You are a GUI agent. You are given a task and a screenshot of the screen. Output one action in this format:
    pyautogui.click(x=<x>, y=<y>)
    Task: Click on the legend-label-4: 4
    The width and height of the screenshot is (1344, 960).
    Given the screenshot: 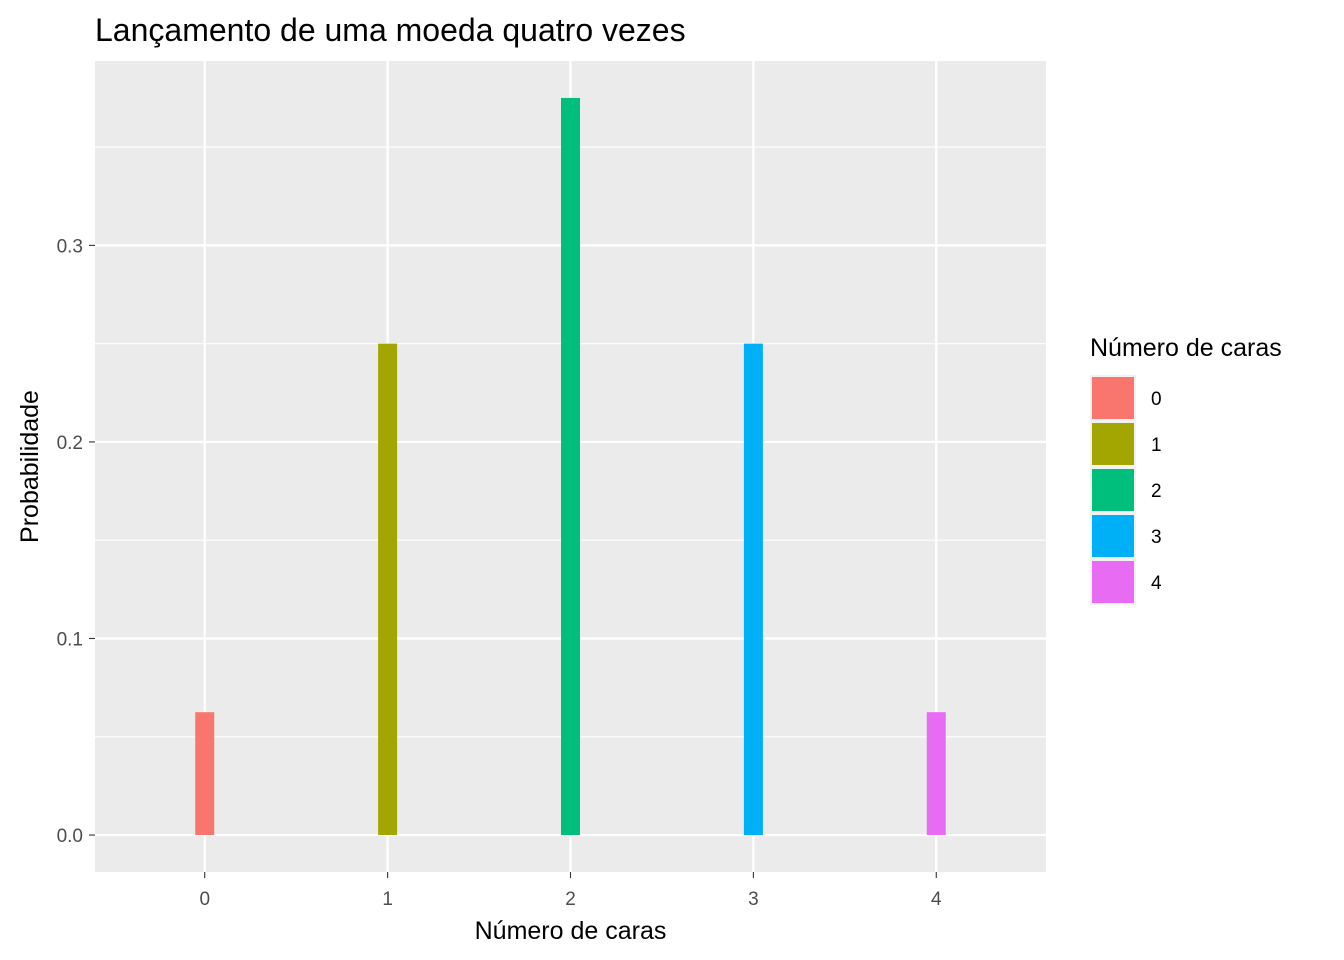 What is the action you would take?
    pyautogui.click(x=1156, y=583)
    